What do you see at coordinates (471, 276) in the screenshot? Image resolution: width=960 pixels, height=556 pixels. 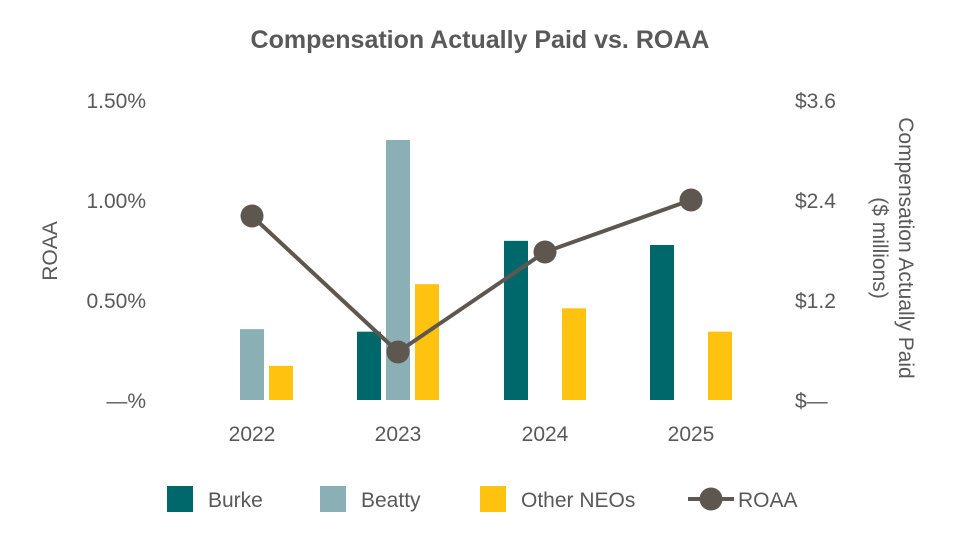 I see `roaa-line` at bounding box center [471, 276].